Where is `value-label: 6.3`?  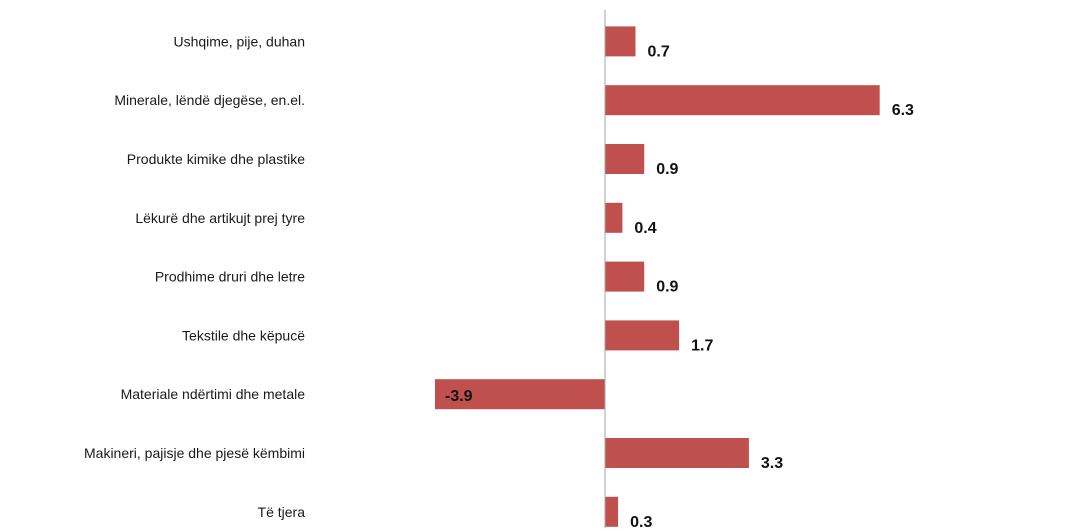 value-label: 6.3 is located at coordinates (903, 110).